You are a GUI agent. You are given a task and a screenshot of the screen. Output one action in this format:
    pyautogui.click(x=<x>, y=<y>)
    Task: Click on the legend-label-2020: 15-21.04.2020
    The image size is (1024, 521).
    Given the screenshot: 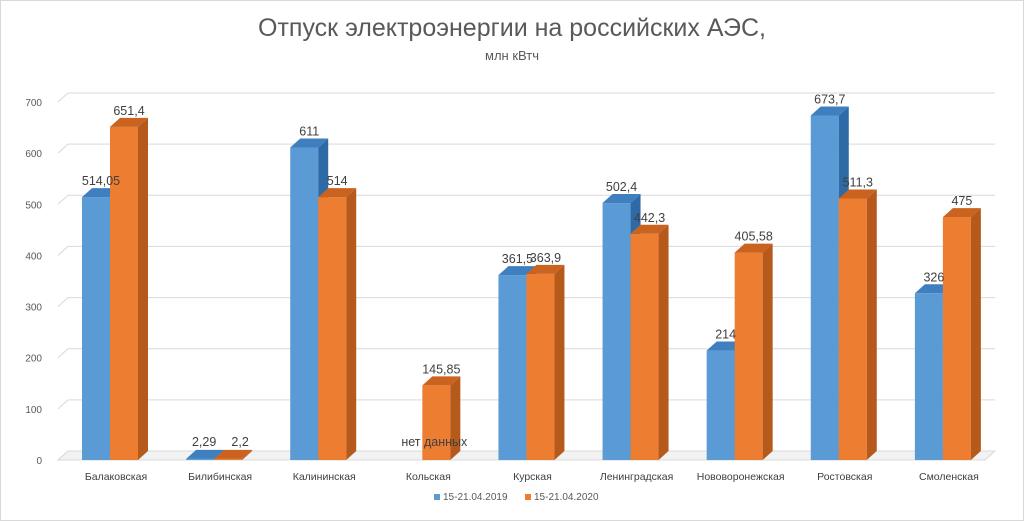 What is the action you would take?
    pyautogui.click(x=566, y=497)
    